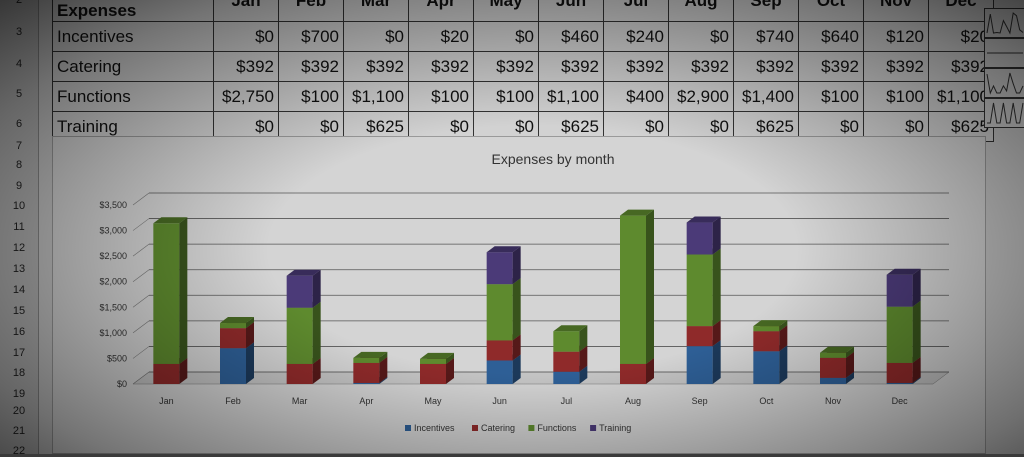 Image resolution: width=1024 pixels, height=457 pixels. Describe the element at coordinates (896, 36) in the screenshot. I see `table-cell: $120` at that location.